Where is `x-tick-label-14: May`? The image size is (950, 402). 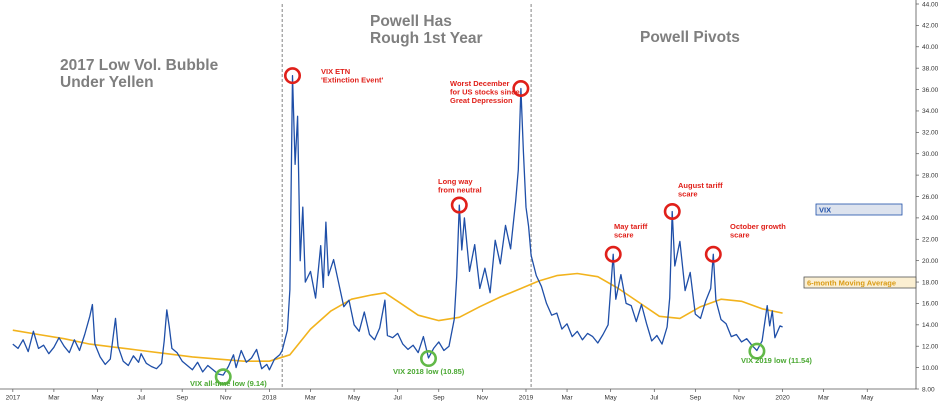
x-tick-label-14: May is located at coordinates (611, 398).